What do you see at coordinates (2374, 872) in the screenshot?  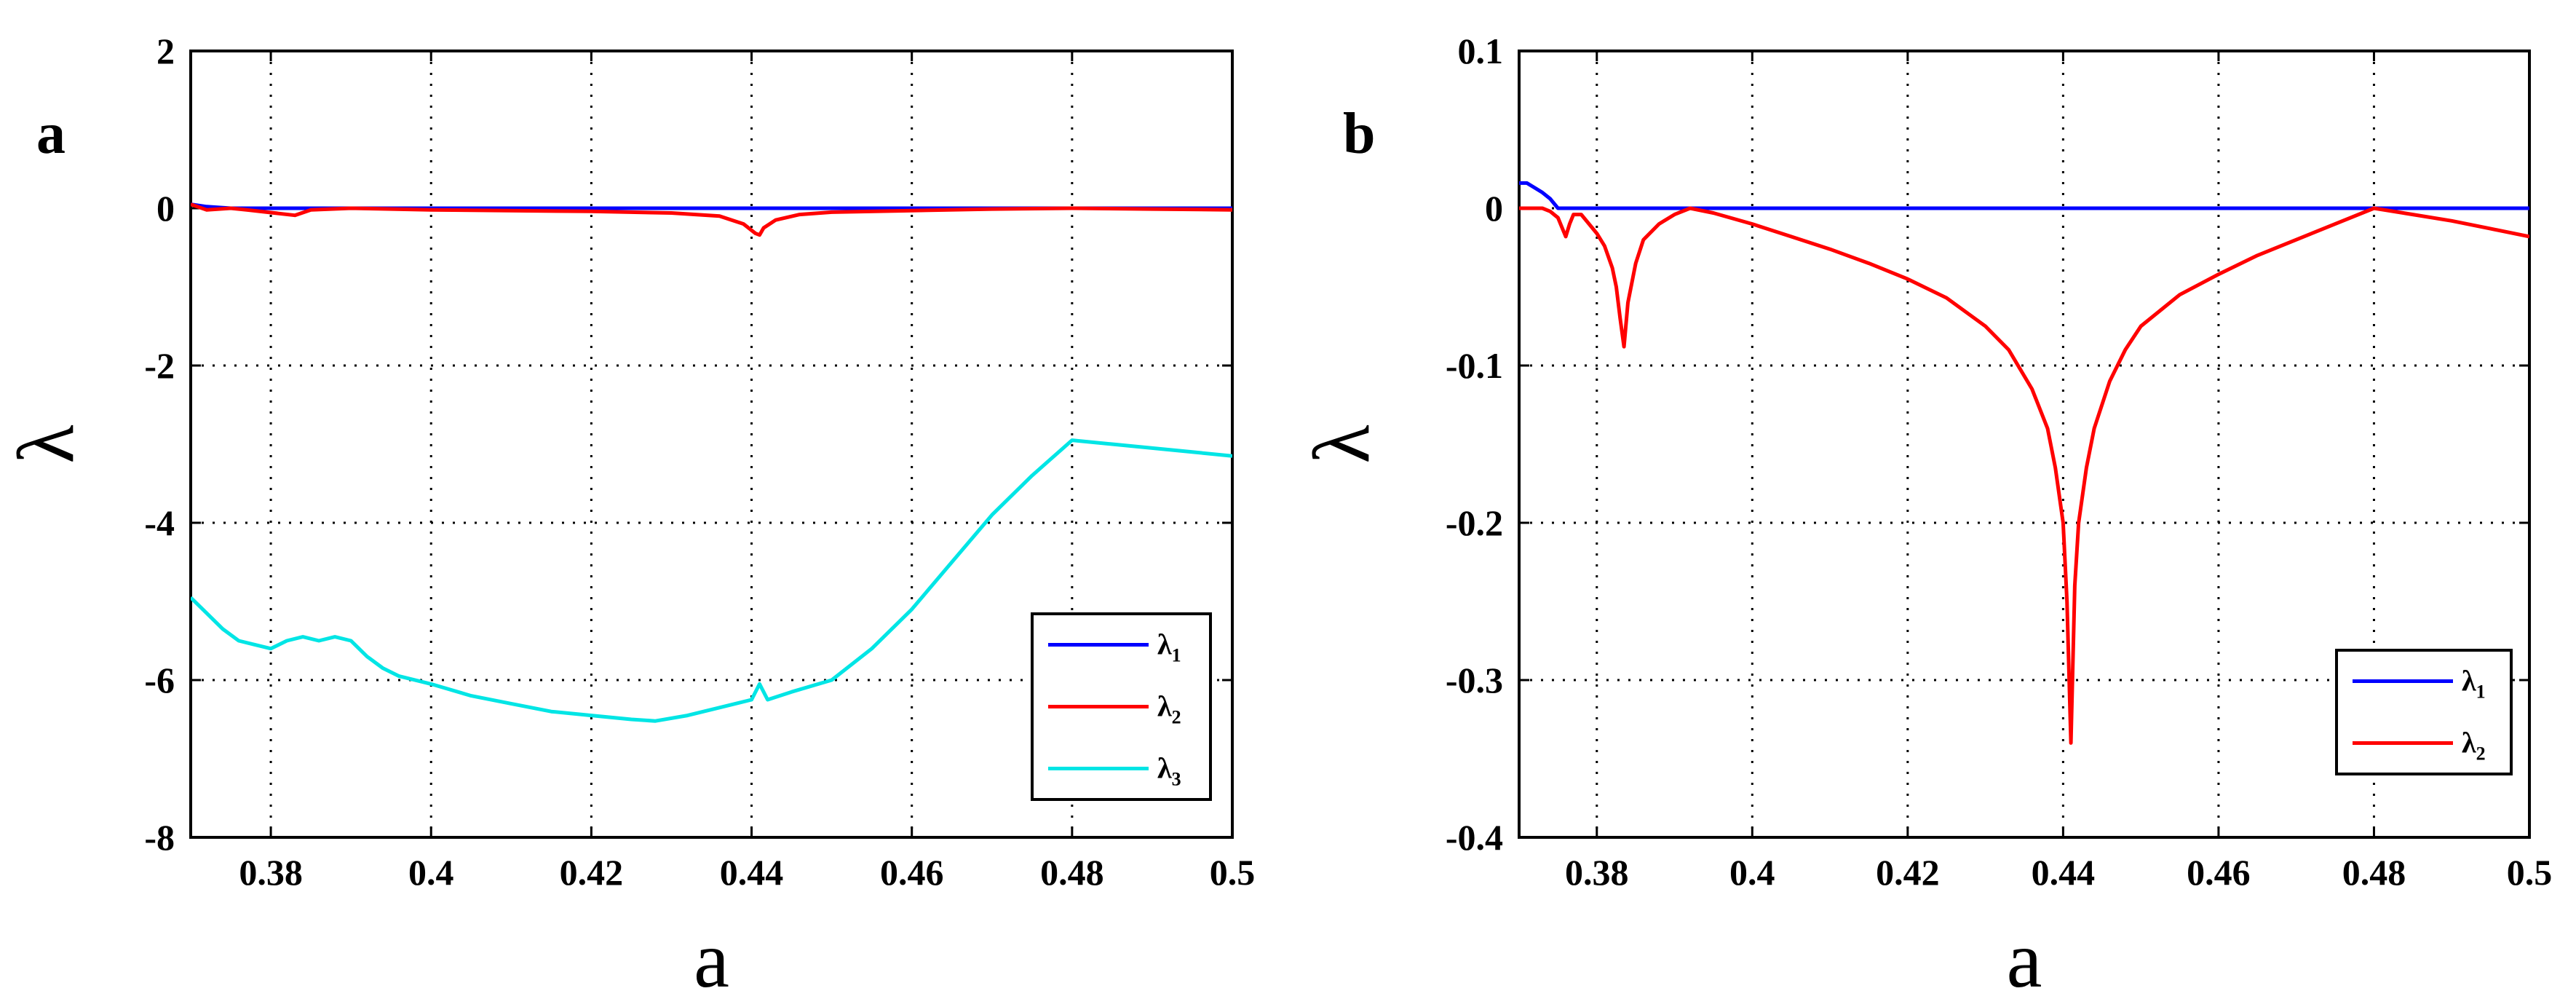 I see `b-x-tick-label: 0.48` at bounding box center [2374, 872].